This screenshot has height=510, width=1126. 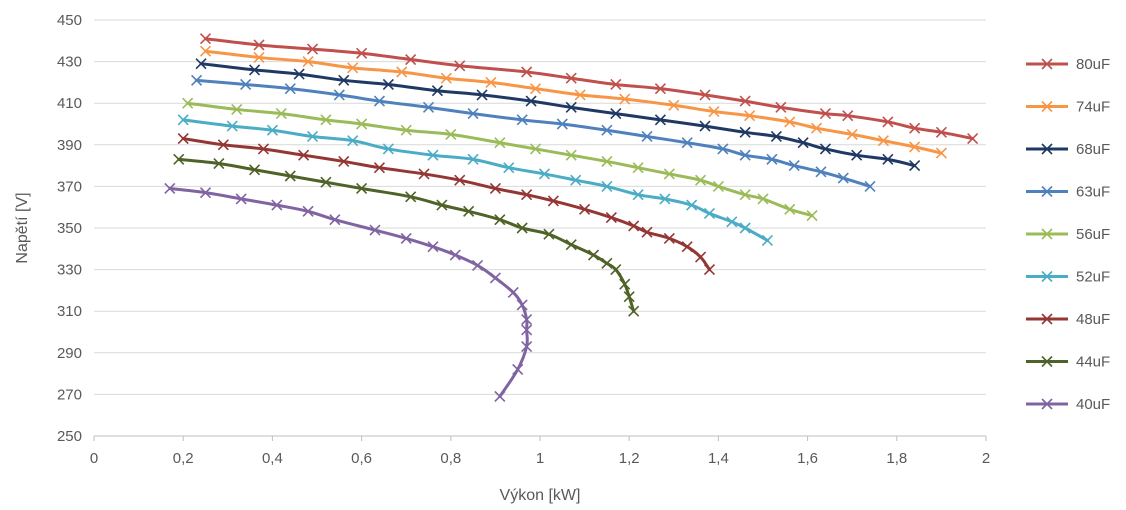 What do you see at coordinates (1093, 64) in the screenshot?
I see `legend-label: 80uF` at bounding box center [1093, 64].